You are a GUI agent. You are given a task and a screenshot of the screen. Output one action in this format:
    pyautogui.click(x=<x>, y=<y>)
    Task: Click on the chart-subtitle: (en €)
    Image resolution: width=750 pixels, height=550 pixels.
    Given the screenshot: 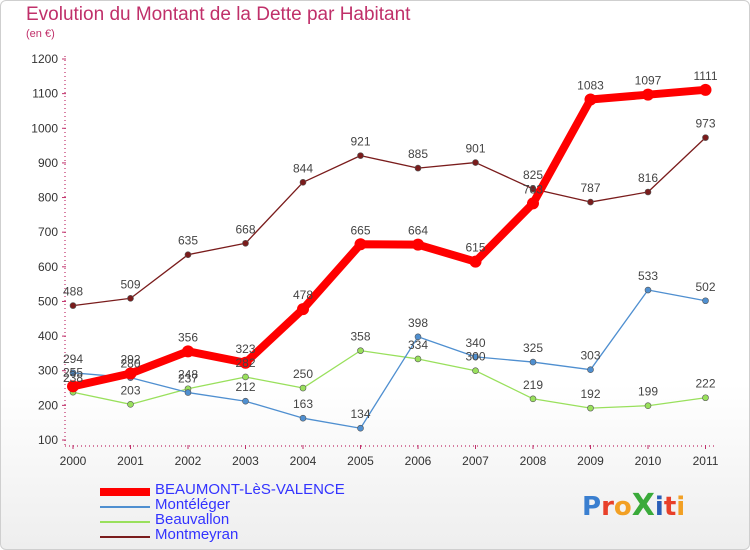 What is the action you would take?
    pyautogui.click(x=40, y=34)
    